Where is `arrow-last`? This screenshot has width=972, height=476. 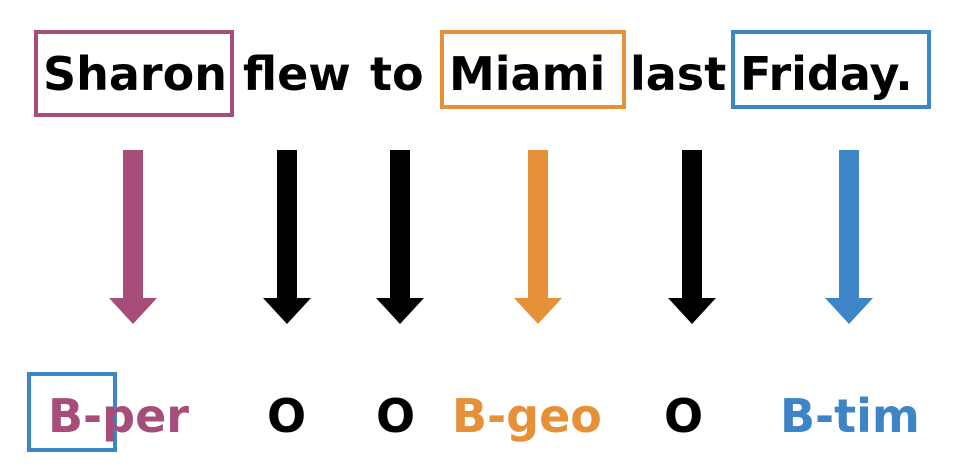 arrow-last is located at coordinates (692, 237).